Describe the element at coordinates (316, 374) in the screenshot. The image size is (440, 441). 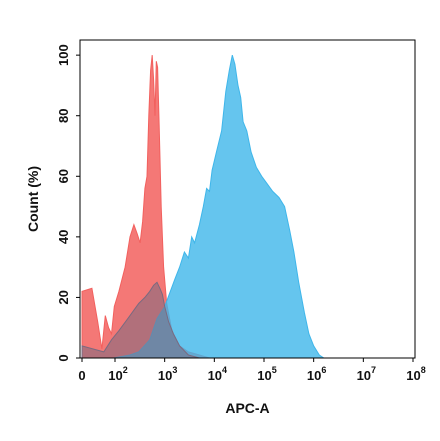
I see `x-tick-label: 10⁶` at that location.